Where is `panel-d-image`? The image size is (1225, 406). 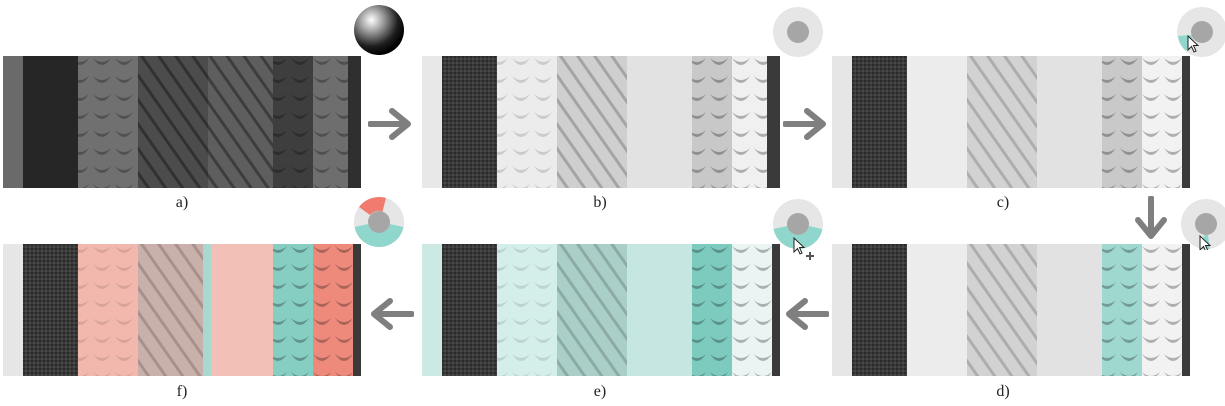 panel-d-image is located at coordinates (1011, 310).